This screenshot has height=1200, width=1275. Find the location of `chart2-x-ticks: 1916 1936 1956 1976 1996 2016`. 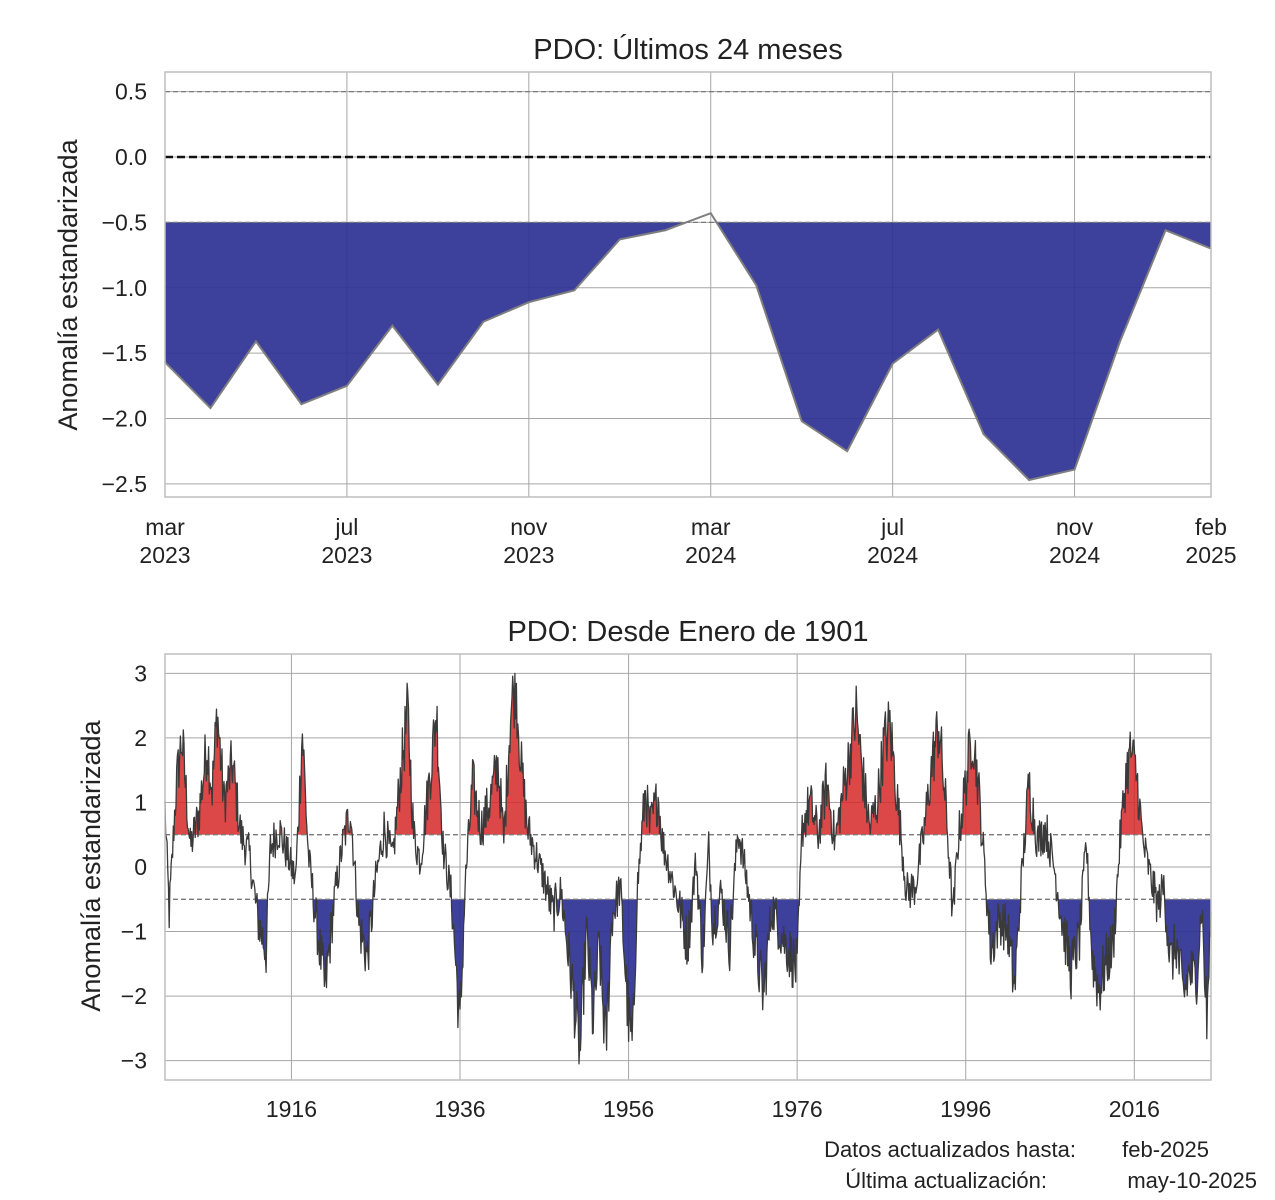

chart2-x-ticks: 1916 1936 1956 1976 1996 2016 is located at coordinates (713, 1109).